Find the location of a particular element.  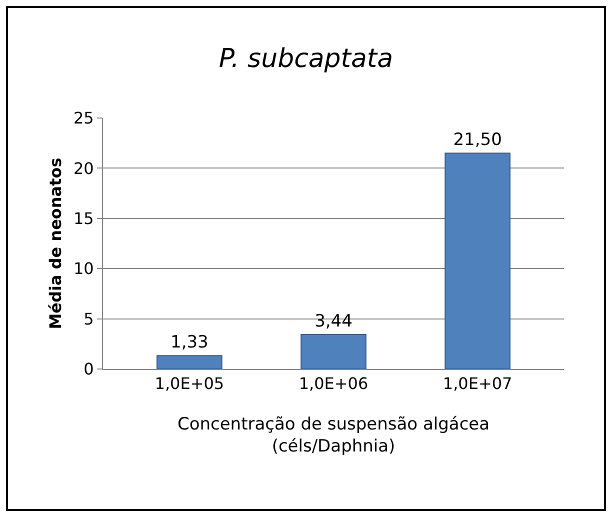

data-label: 3,44 is located at coordinates (333, 321).